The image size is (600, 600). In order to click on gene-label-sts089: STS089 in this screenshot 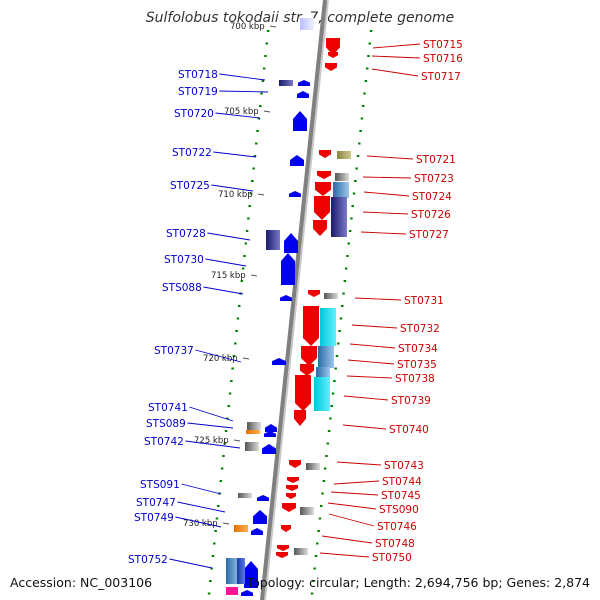, I will do `click(166, 424)`.